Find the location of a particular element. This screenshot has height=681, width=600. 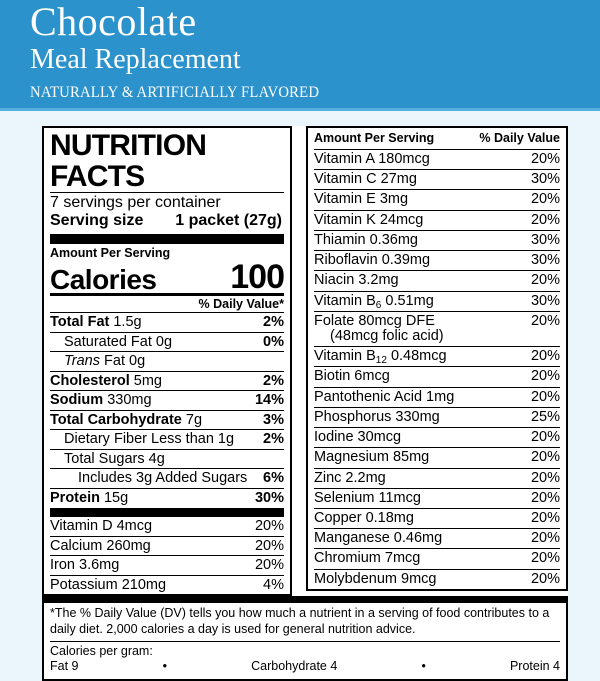

nutrient-row: Total Carbohydrate 7g 3% is located at coordinates (167, 419).